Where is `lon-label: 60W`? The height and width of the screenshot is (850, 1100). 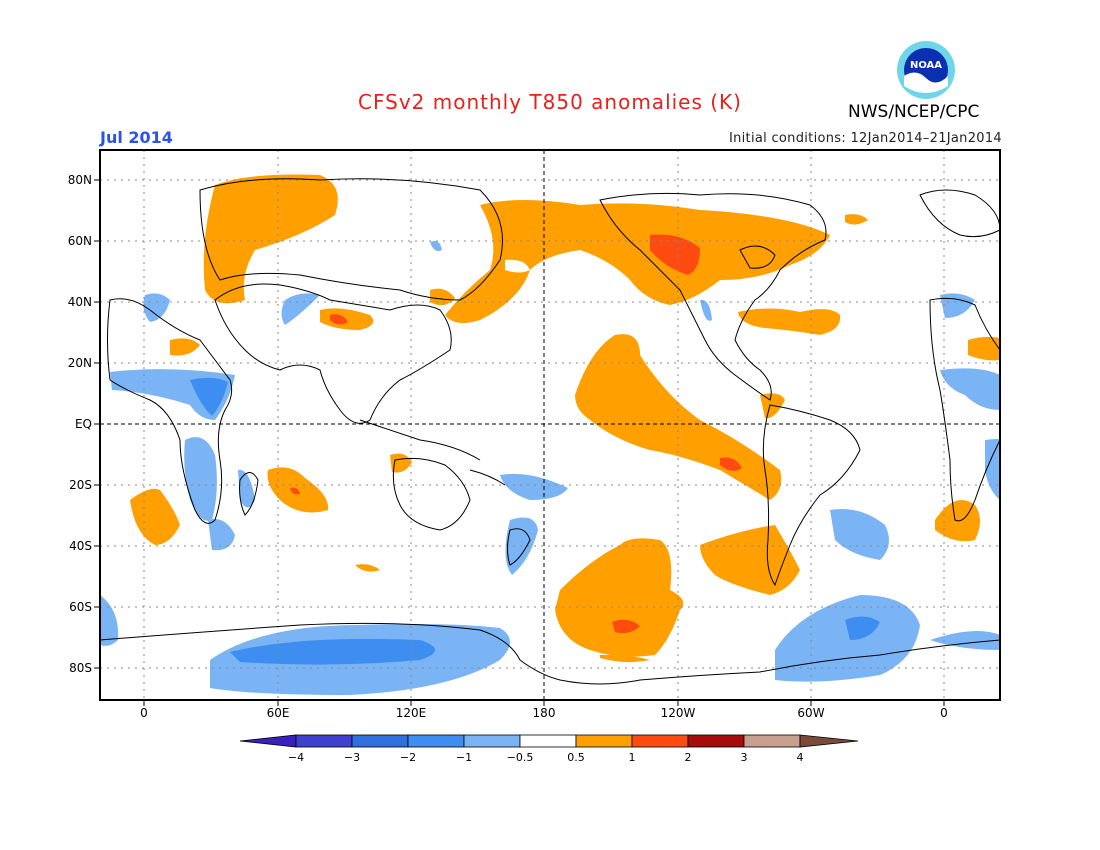
lon-label: 60W is located at coordinates (811, 713).